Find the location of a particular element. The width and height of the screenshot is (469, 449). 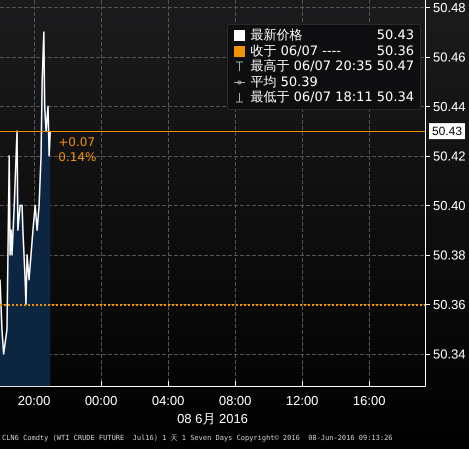

y-tick-label: 50.42 is located at coordinates (449, 156).